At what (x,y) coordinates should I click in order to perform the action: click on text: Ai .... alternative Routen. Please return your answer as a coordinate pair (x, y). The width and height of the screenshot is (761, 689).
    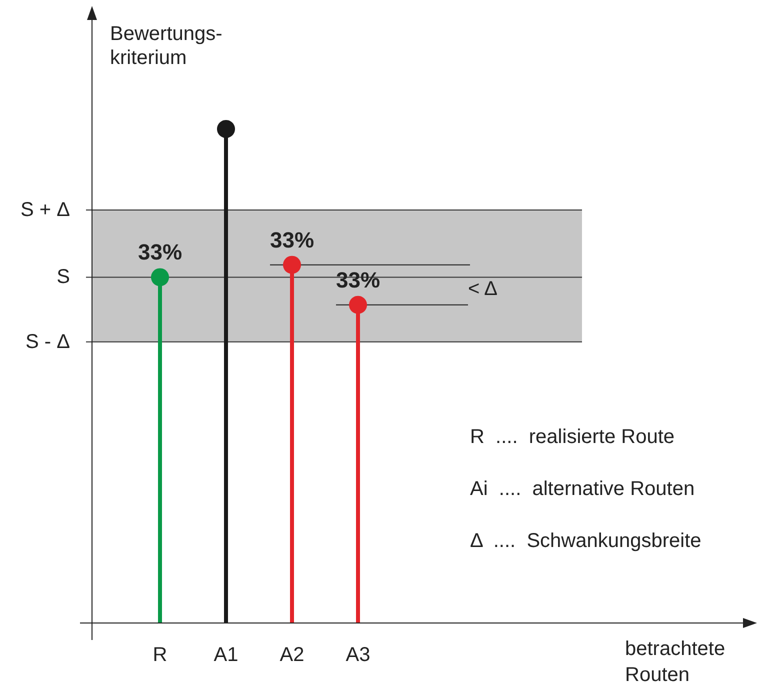
    Looking at the image, I should click on (582, 489).